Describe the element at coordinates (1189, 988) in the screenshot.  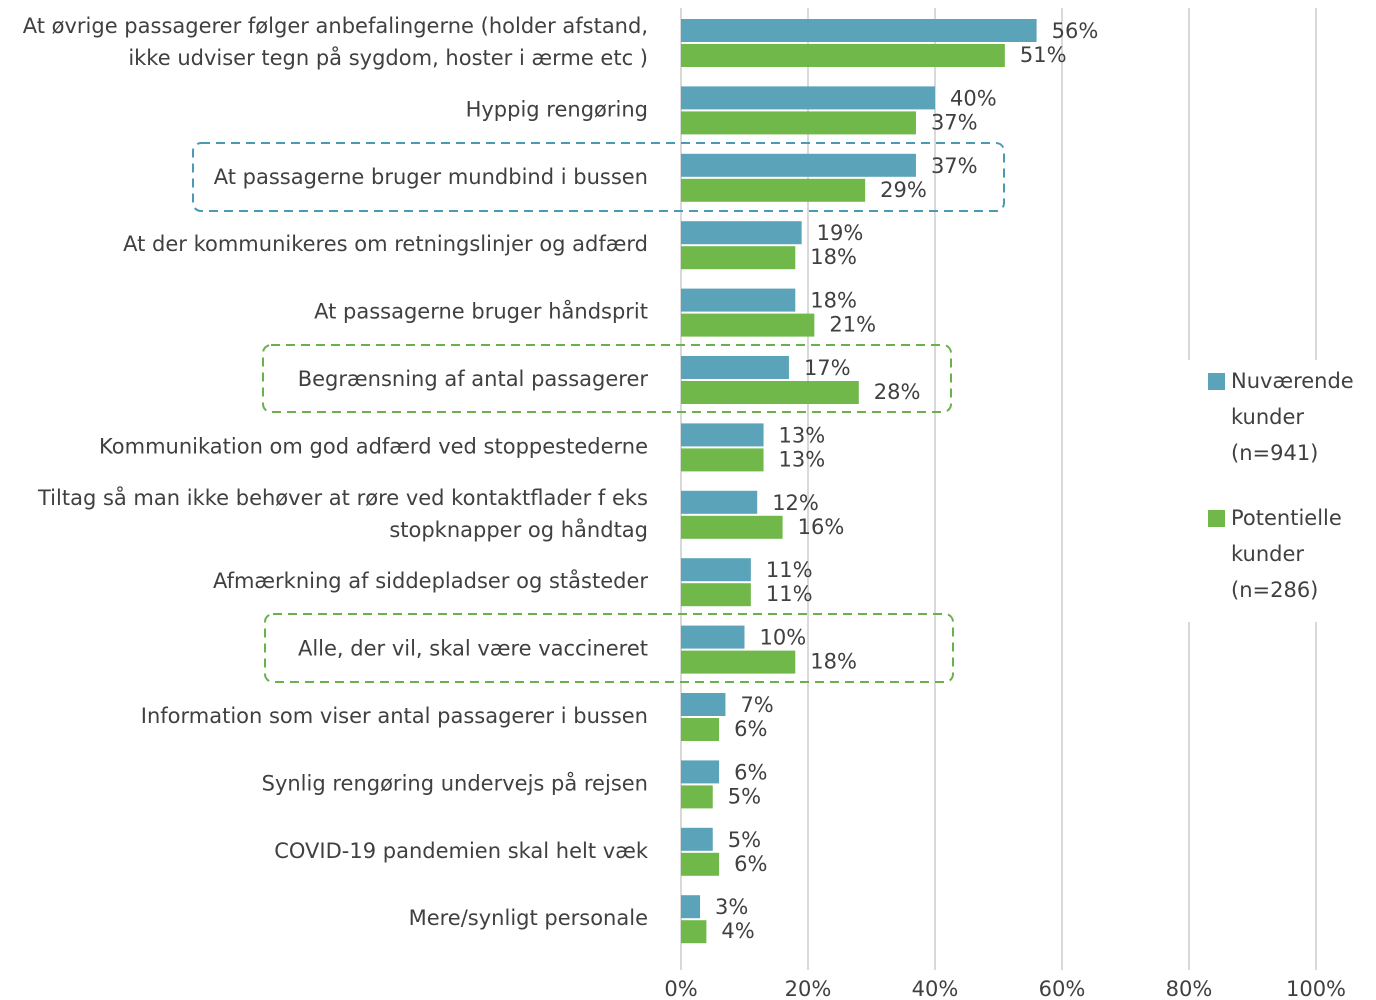
I see `x-tick-label: 80%` at that location.